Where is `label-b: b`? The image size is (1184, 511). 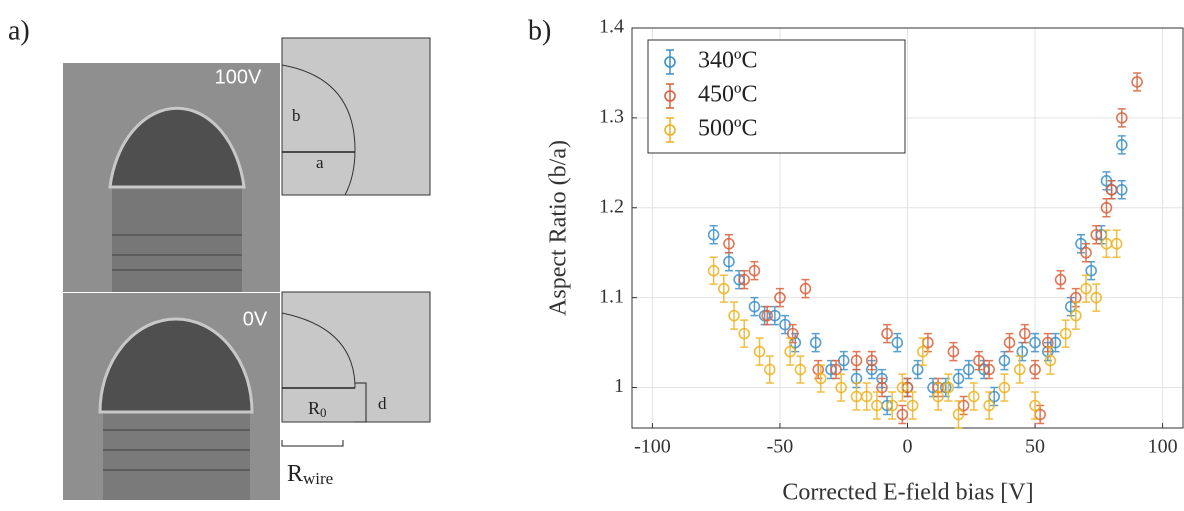 label-b: b is located at coordinates (296, 115).